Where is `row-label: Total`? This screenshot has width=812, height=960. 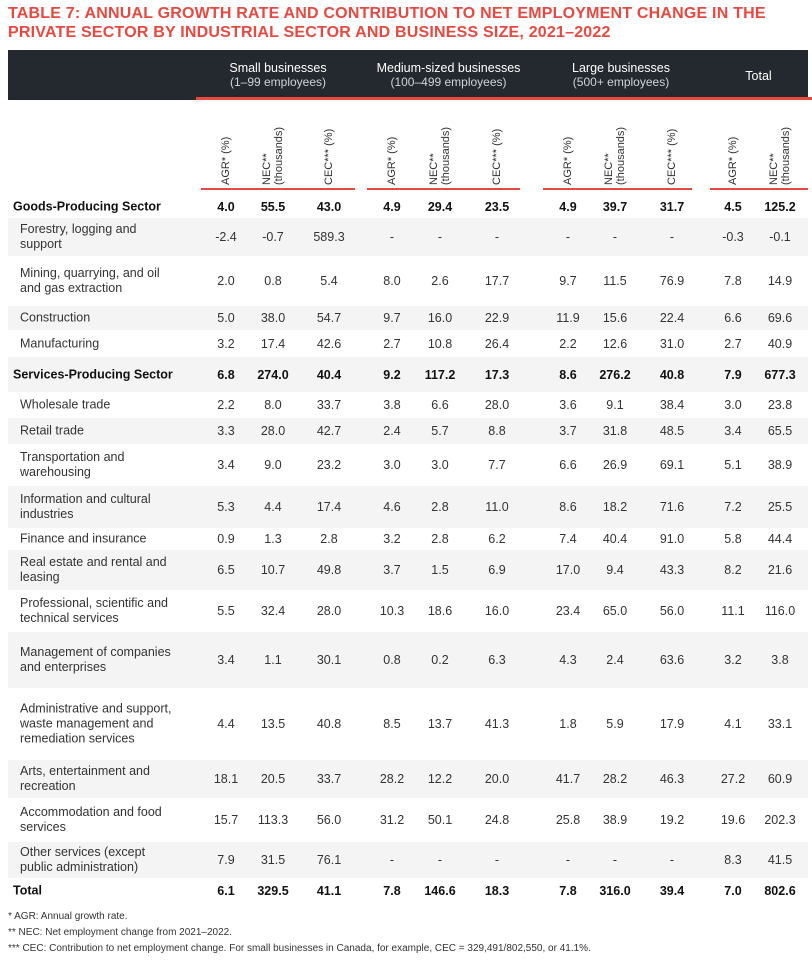
row-label: Total is located at coordinates (27, 890).